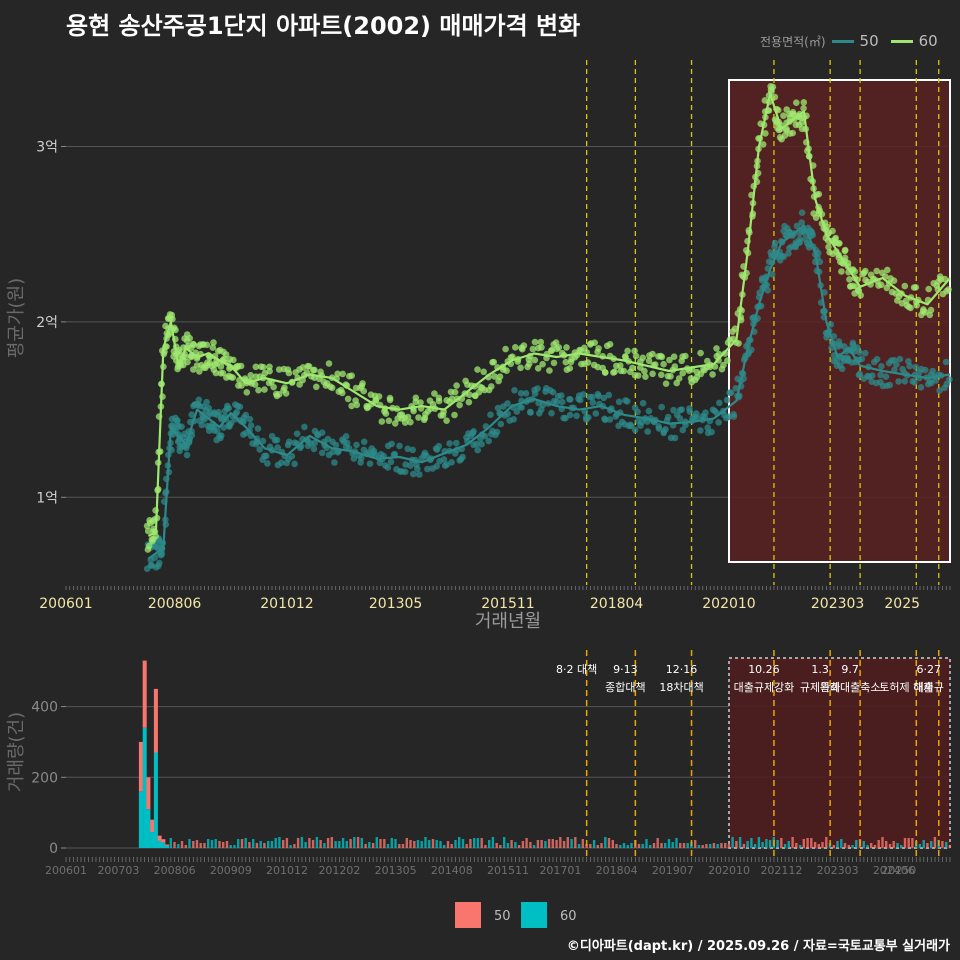  Describe the element at coordinates (729, 870) in the screenshot. I see `vol-x-tick-label-12: 202010` at that location.